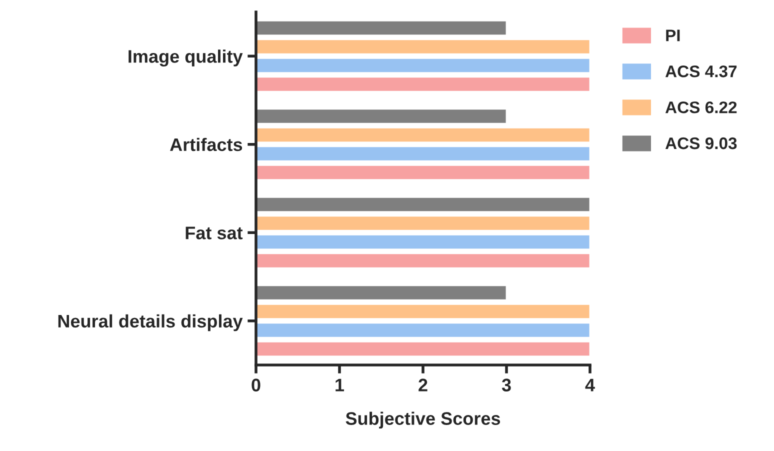 The height and width of the screenshot is (451, 774). I want to click on y-tick-label: Neural details display, so click(150, 323).